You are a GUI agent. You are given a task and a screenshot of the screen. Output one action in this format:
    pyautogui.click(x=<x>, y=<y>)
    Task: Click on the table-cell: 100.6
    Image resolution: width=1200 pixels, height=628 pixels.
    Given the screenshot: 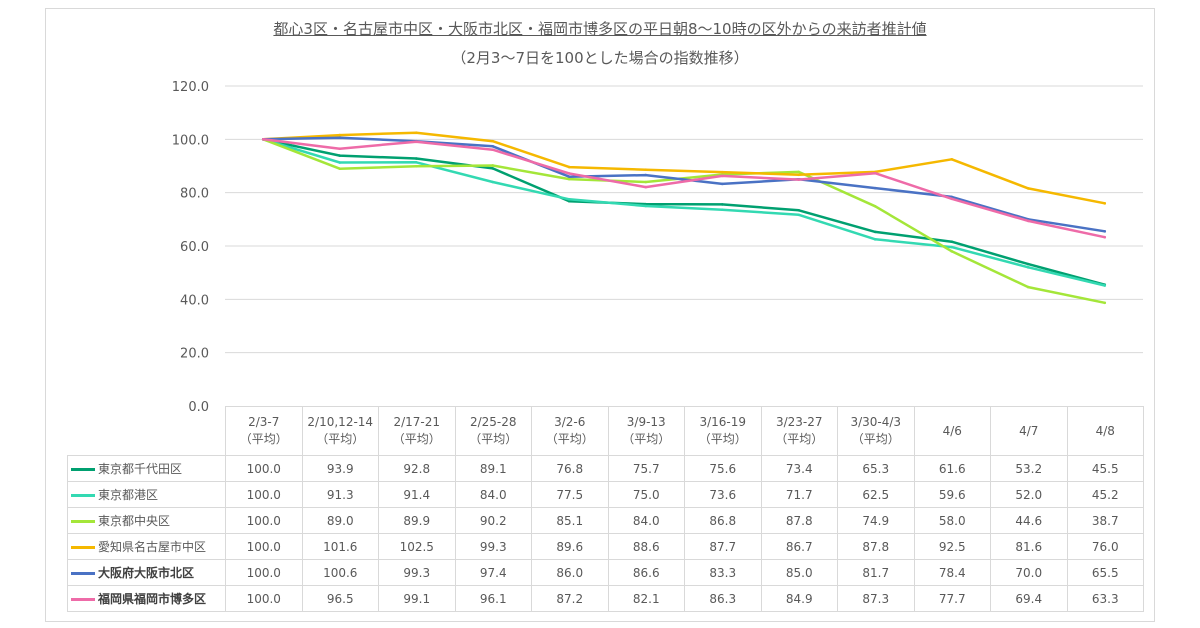 What is the action you would take?
    pyautogui.click(x=340, y=572)
    